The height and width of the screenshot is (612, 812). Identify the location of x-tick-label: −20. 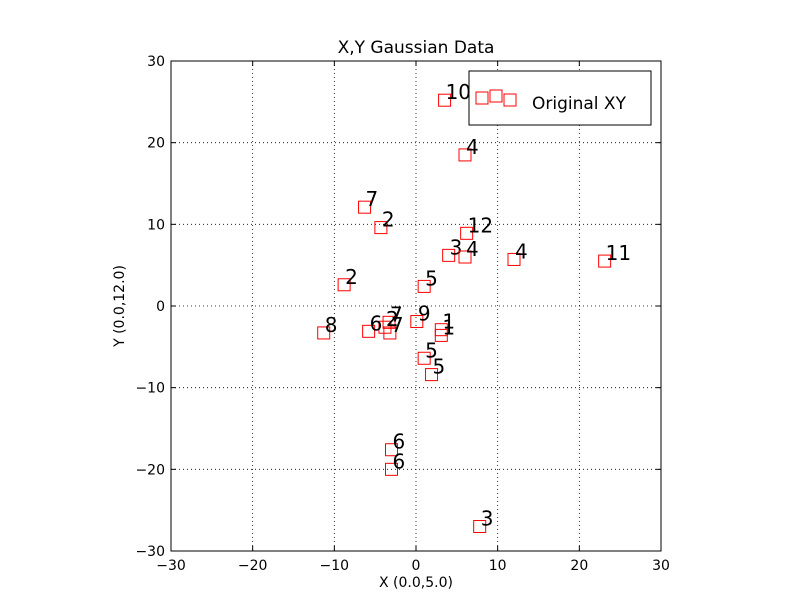
(253, 566).